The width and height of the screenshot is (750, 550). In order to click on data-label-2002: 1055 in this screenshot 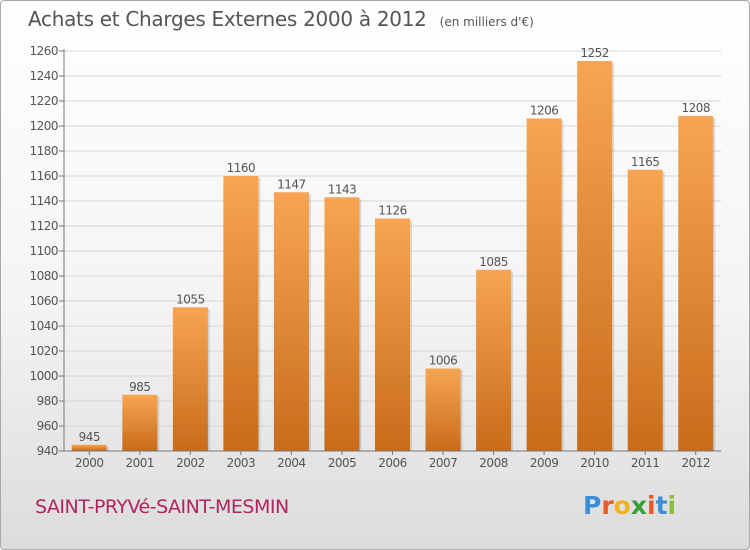, I will do `click(190, 299)`.